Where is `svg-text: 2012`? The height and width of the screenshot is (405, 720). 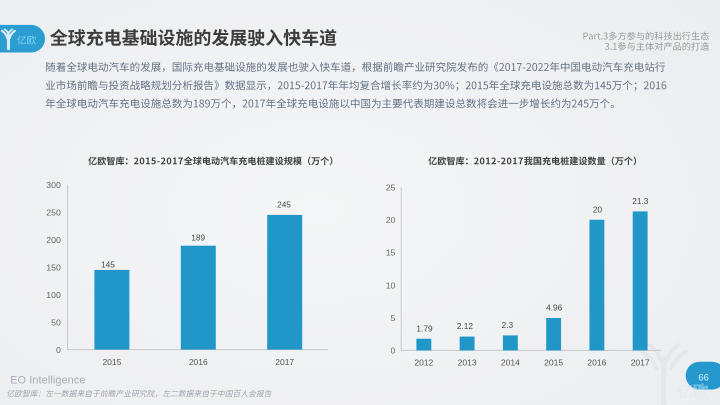
svg-text: 2012 is located at coordinates (423, 363).